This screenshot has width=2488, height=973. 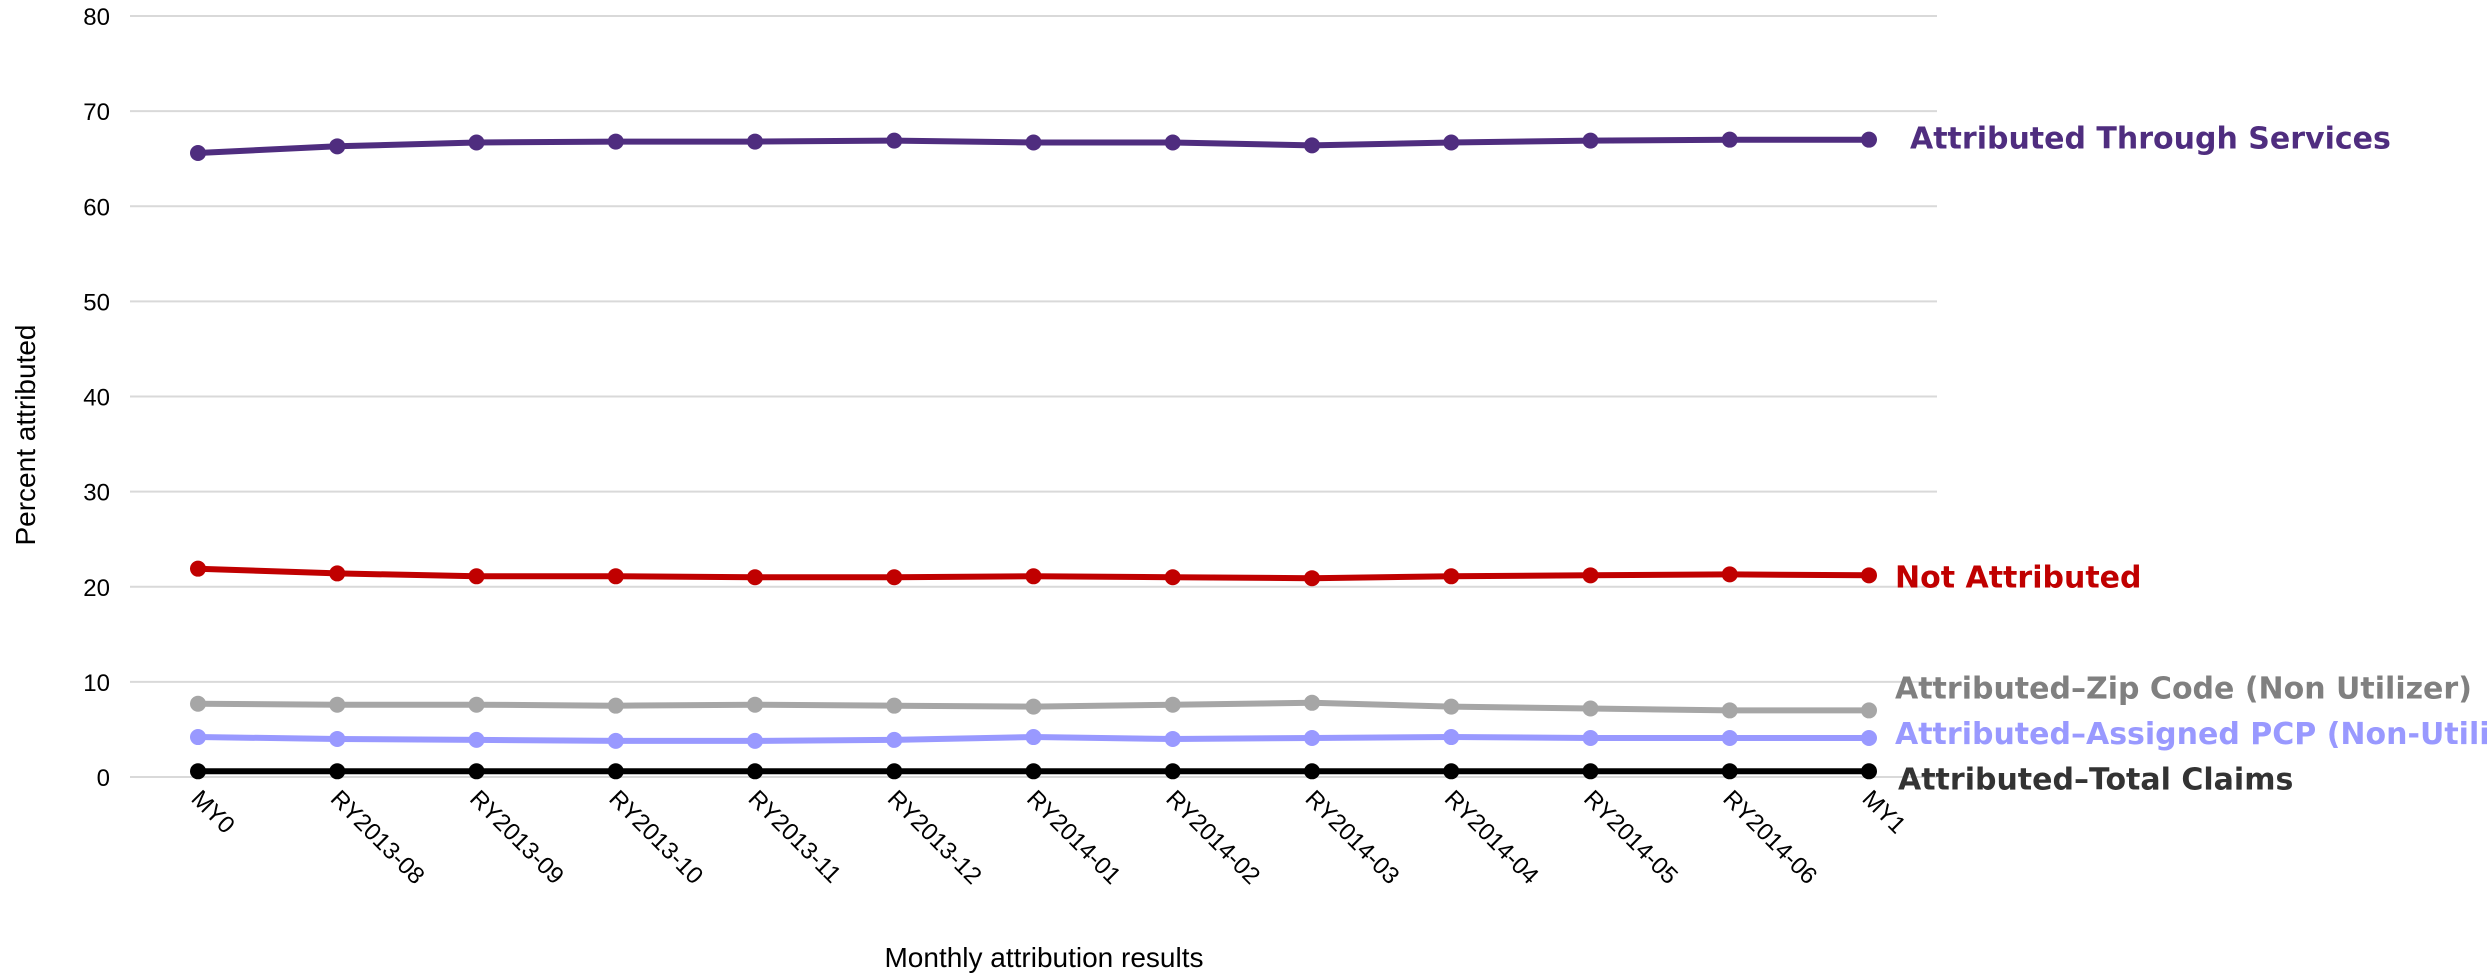 What do you see at coordinates (2191, 734) in the screenshot?
I see `series-label-attributed-assigned-pcp-non-utilizer: Attributed–Assigned PCP (Non-Utilizer)` at bounding box center [2191, 734].